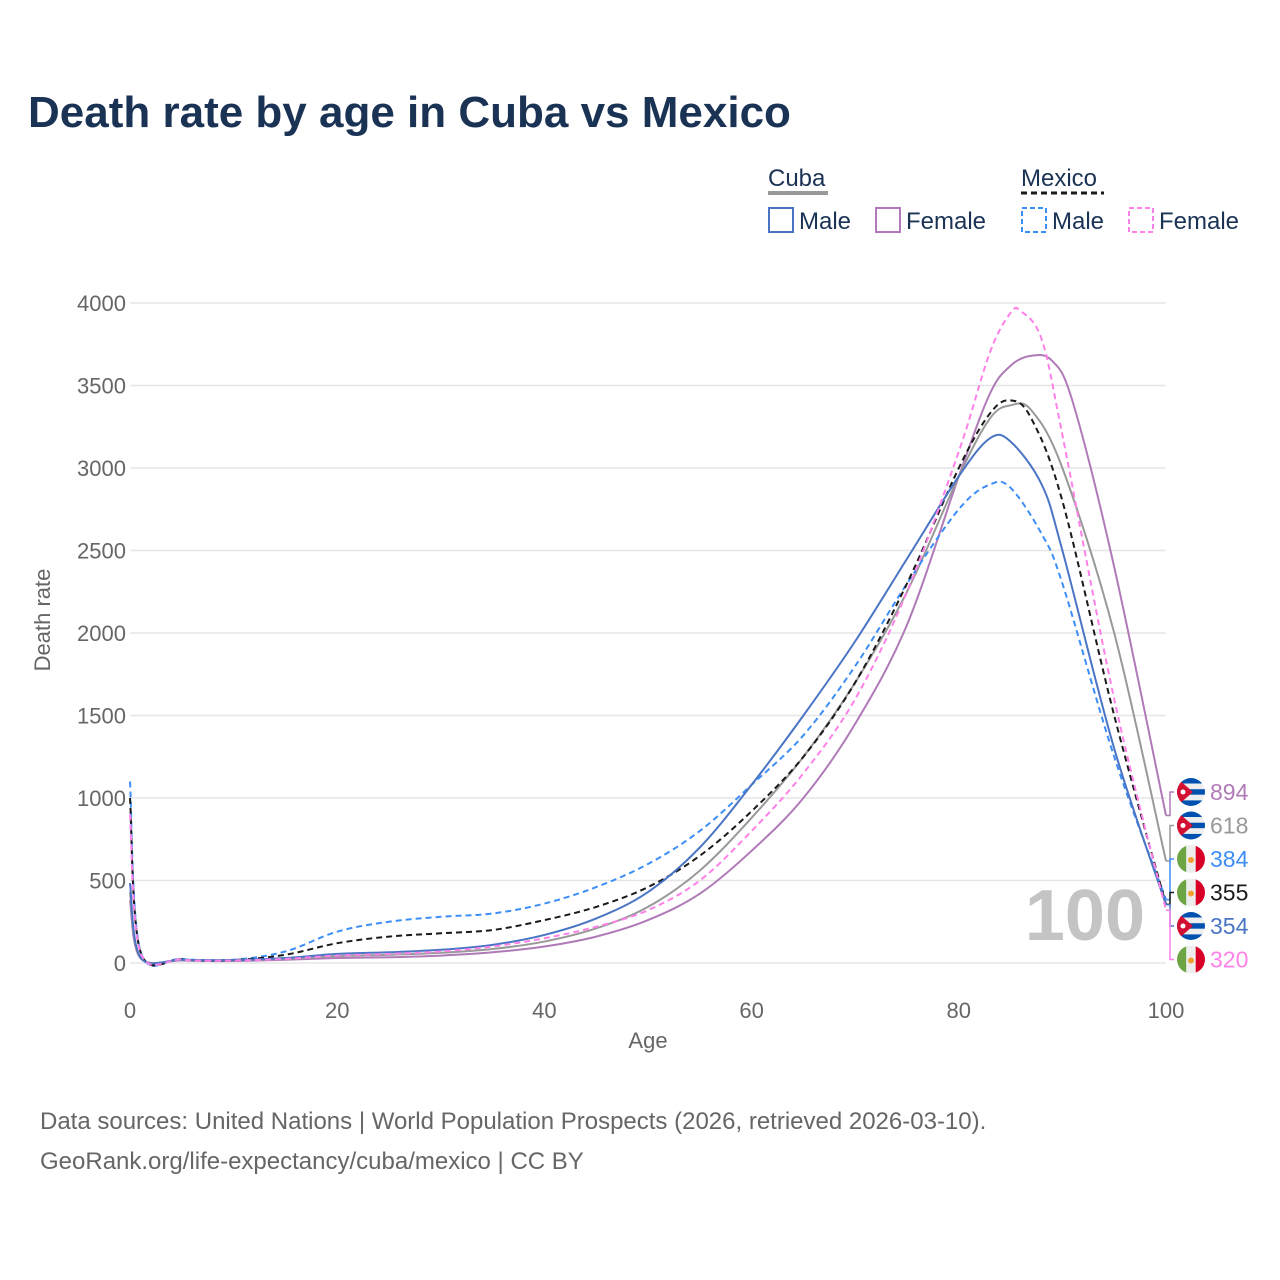 This screenshot has width=1280, height=1280. What do you see at coordinates (42, 620) in the screenshot?
I see `y-axis-label: Death rate` at bounding box center [42, 620].